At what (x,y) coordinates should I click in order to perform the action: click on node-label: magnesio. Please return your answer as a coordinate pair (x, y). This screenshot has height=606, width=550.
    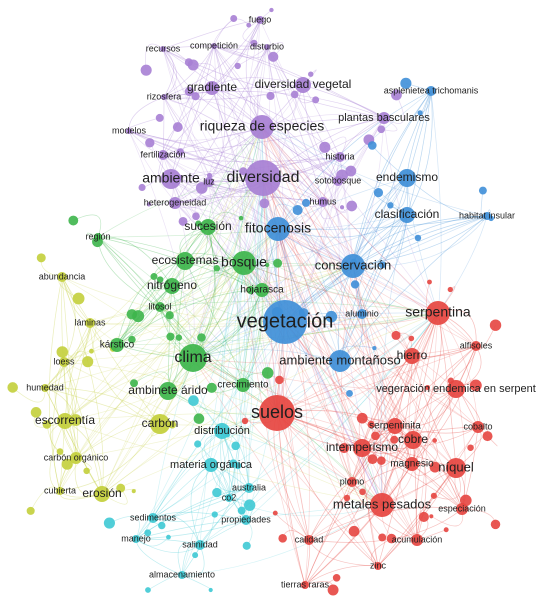
    Looking at the image, I should click on (412, 464).